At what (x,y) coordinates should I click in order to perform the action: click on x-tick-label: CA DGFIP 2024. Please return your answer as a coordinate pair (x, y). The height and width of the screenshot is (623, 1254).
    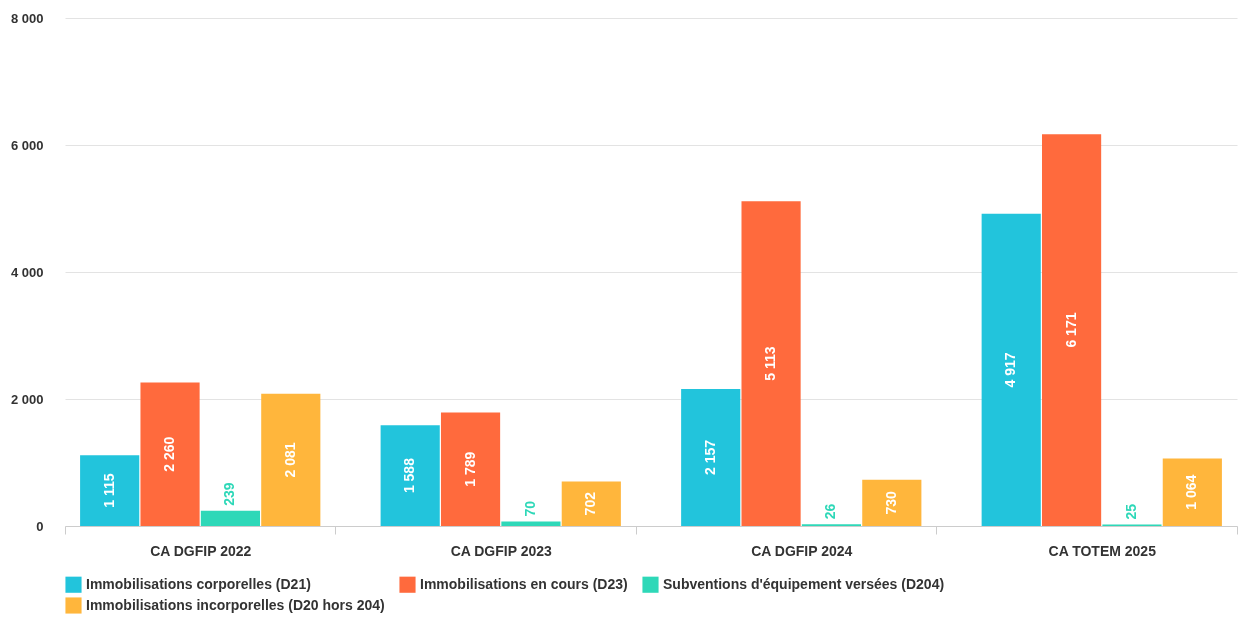
    Looking at the image, I should click on (802, 550).